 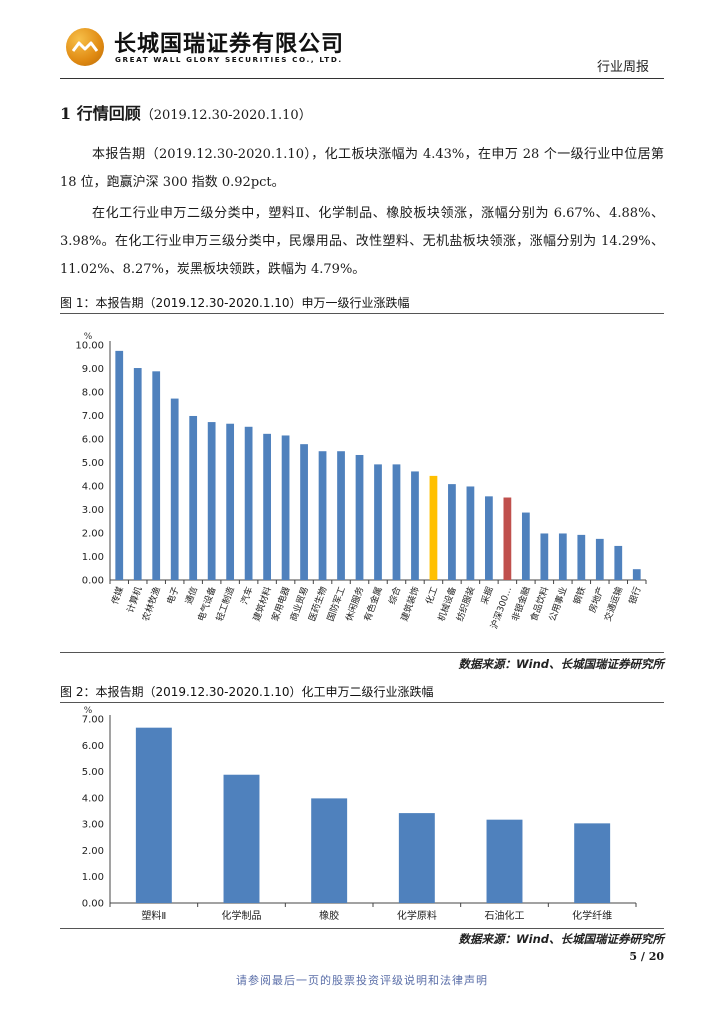 What do you see at coordinates (93, 393) in the screenshot?
I see `y-tick-label: 8.00` at bounding box center [93, 393].